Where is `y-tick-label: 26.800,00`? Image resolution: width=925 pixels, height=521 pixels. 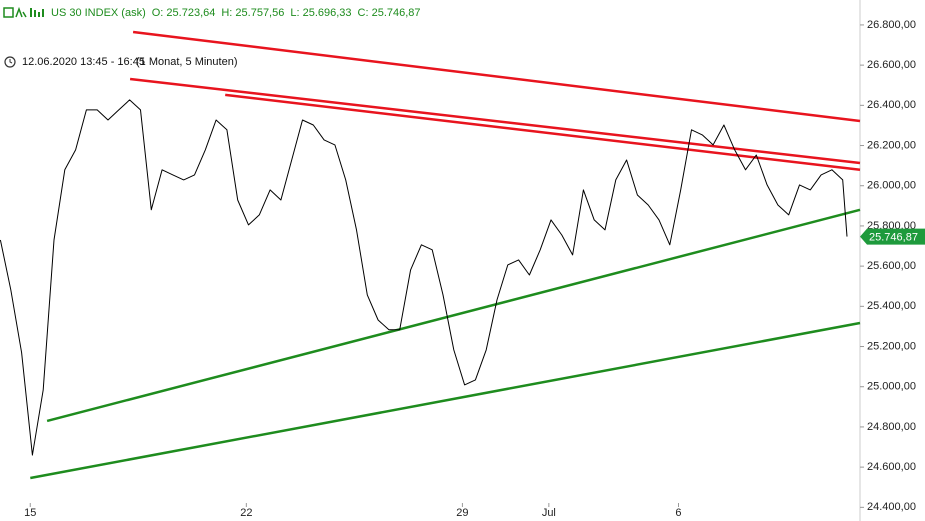 y-tick-label: 26.800,00 is located at coordinates (891, 25).